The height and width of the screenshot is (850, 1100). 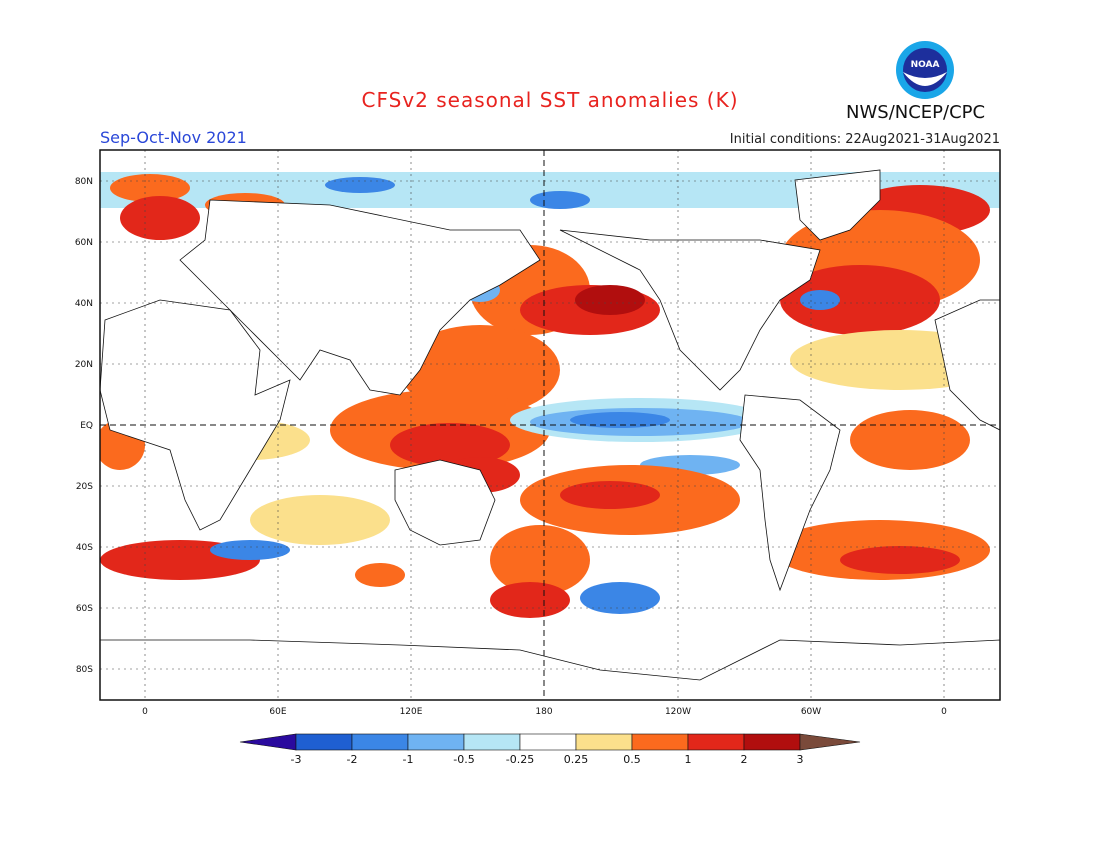 What do you see at coordinates (173, 137) in the screenshot?
I see `season-label: Sep-Oct-Nov 2021` at bounding box center [173, 137].